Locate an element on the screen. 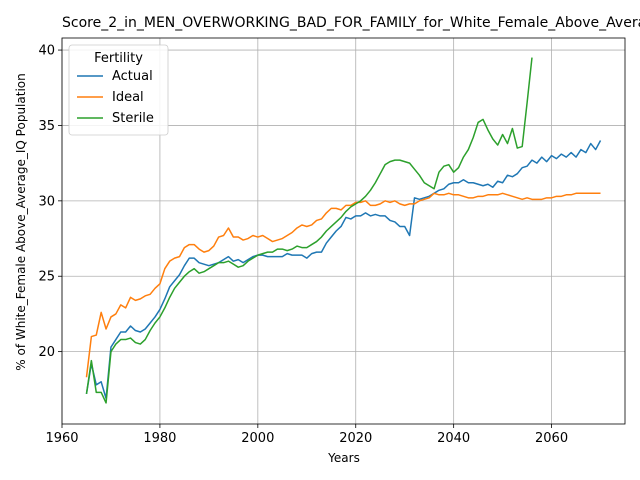 The width and height of the screenshot is (640, 480). x-tick-label: 1980 is located at coordinates (159, 438).